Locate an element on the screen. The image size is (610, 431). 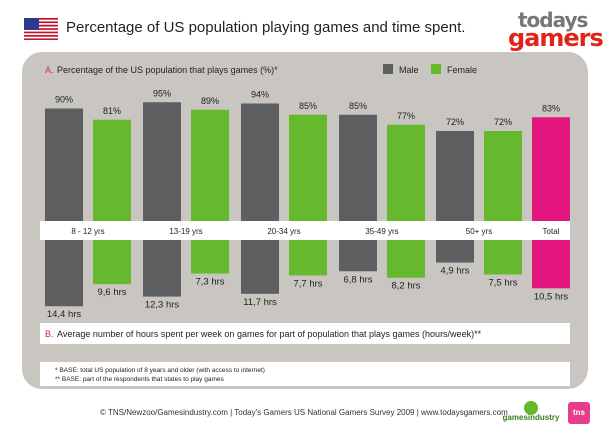
legend-male-label: Male is located at coordinates (409, 70).